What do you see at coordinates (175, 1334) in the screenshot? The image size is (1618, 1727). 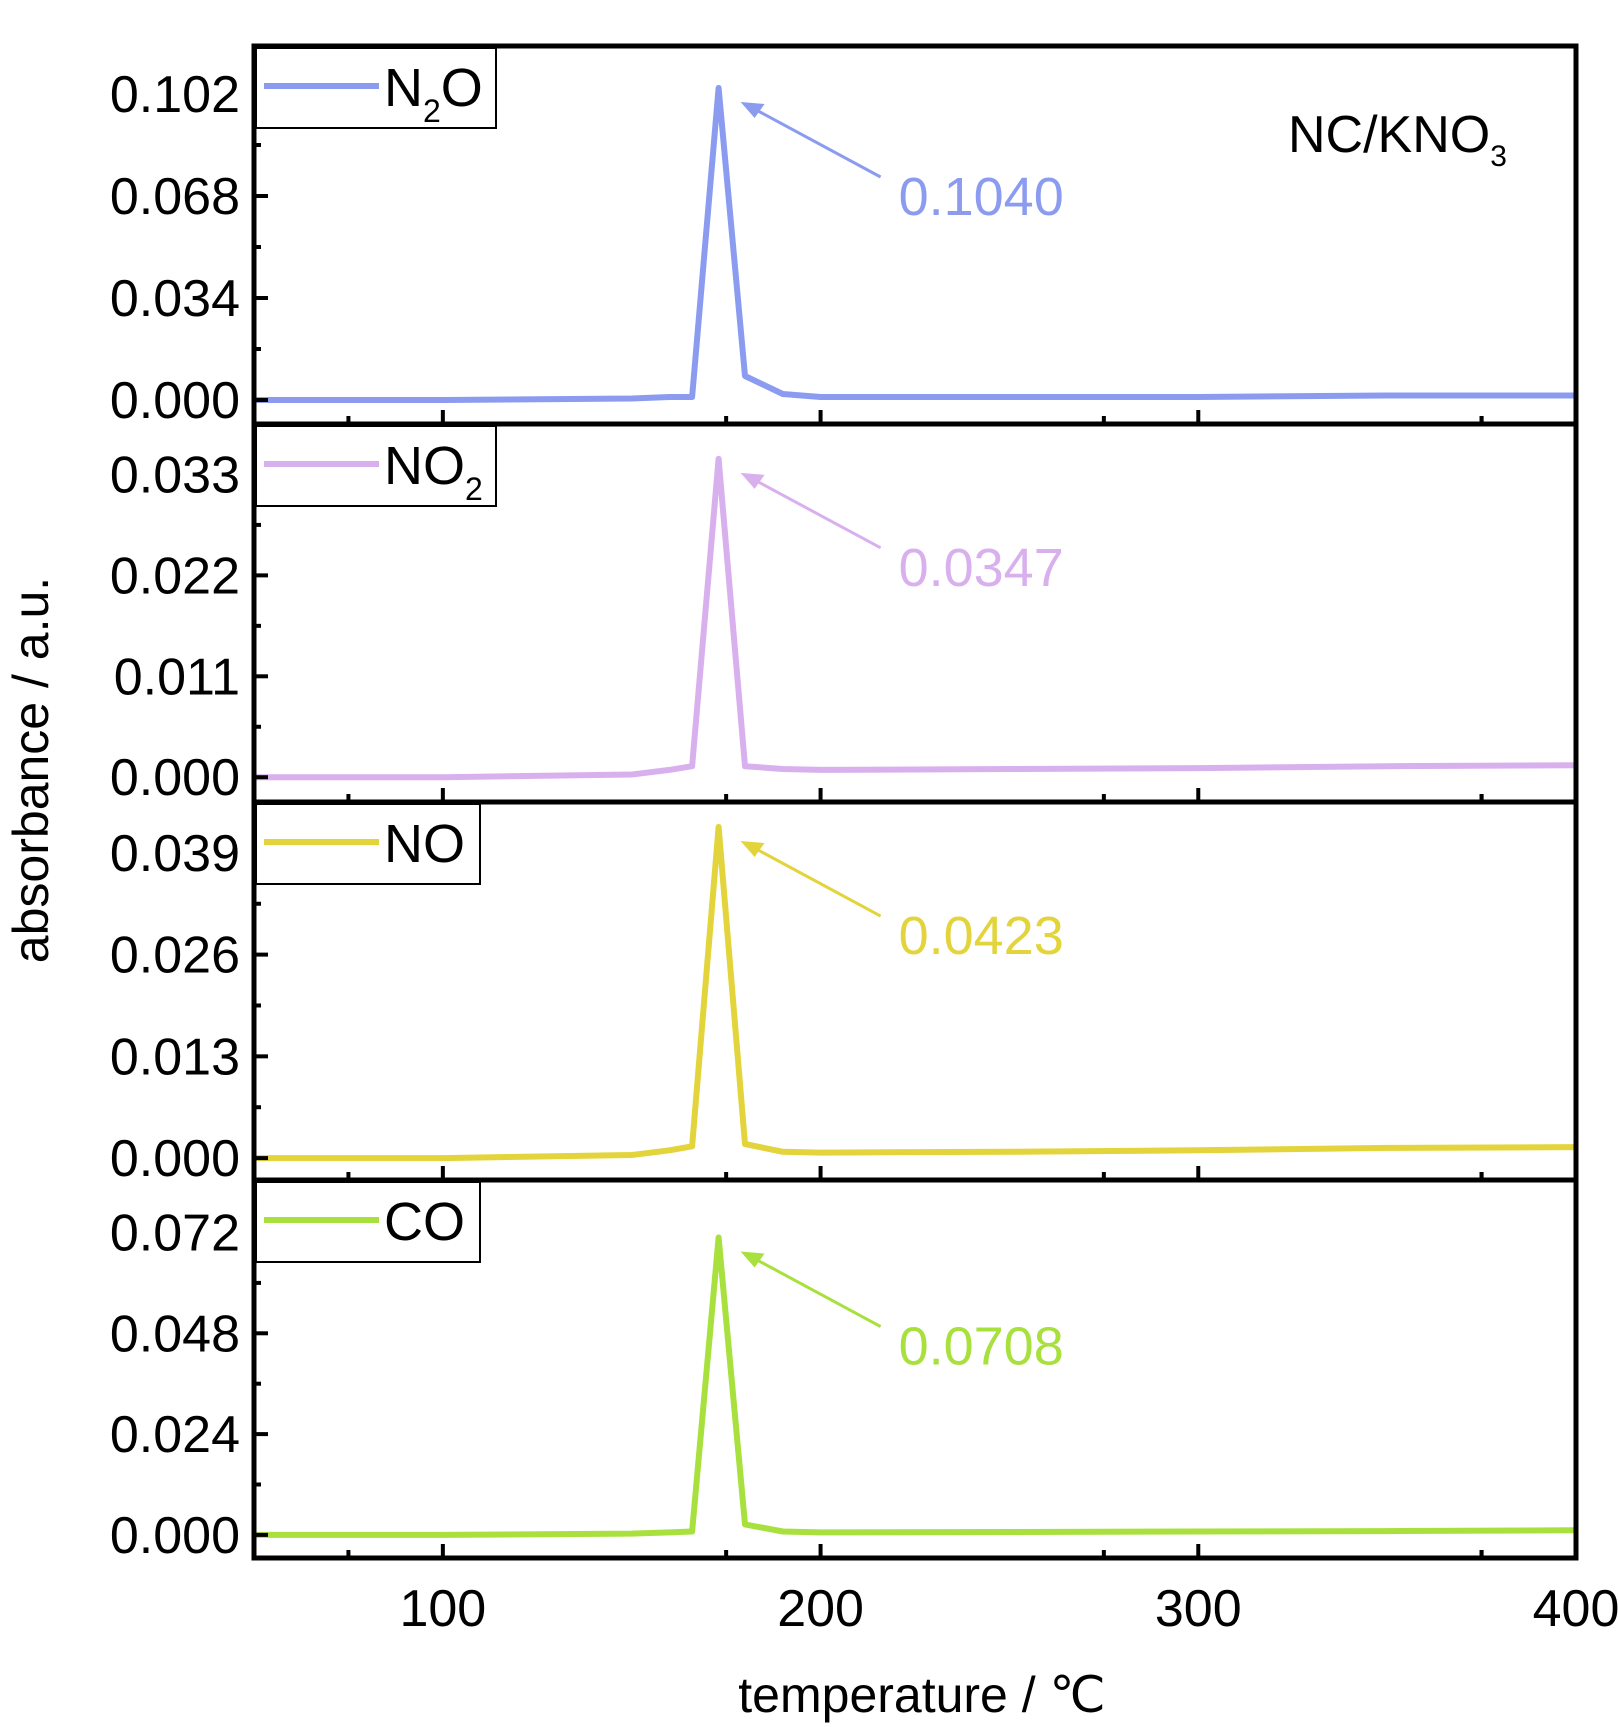 I see `y-tick-label: 0.048` at bounding box center [175, 1334].